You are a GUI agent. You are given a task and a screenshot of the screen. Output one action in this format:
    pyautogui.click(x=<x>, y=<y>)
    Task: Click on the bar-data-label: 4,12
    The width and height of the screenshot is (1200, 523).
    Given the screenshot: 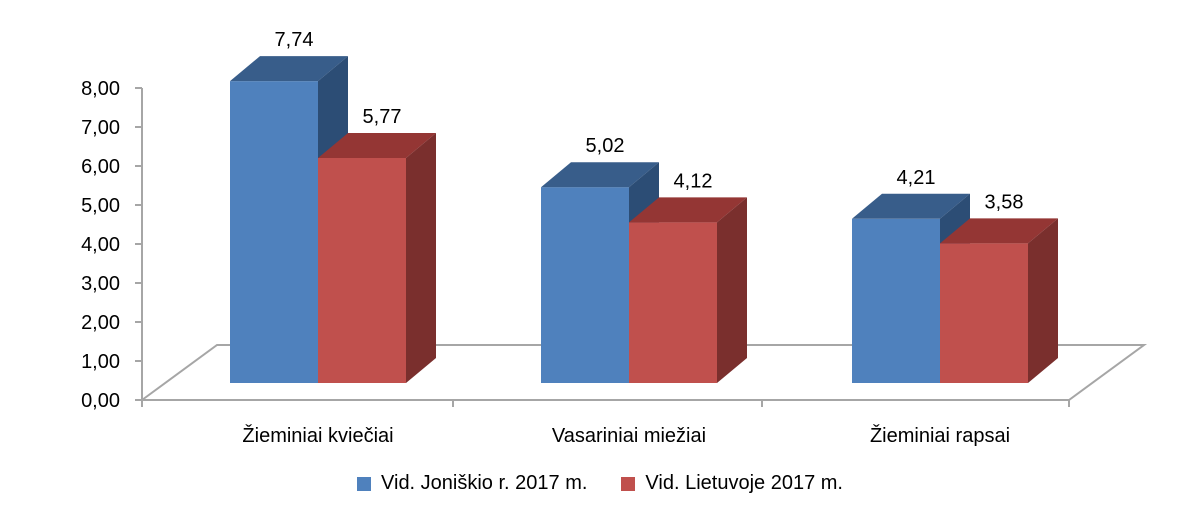 What is the action you would take?
    pyautogui.click(x=693, y=181)
    